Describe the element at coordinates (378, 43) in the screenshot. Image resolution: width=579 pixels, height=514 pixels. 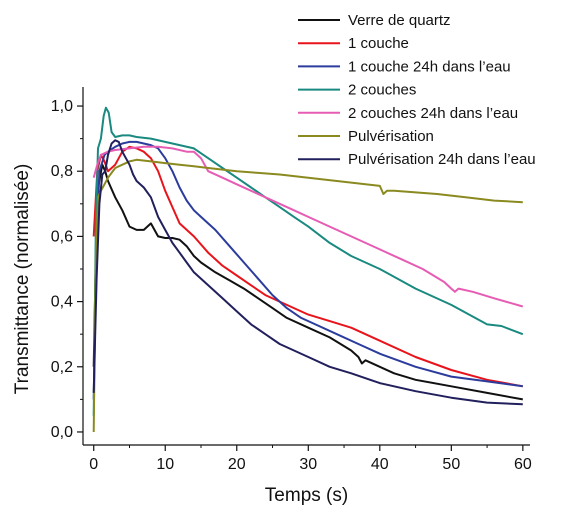
I see `legend-label-2: 1 couche` at that location.